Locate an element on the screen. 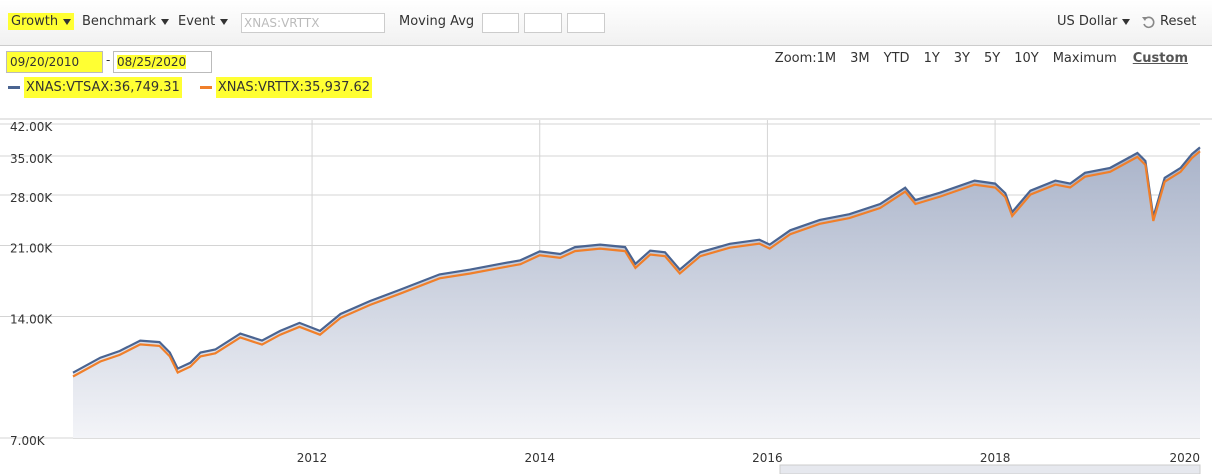  legend-entry: XNAS:VTSAX:36,749.31 is located at coordinates (103, 87).